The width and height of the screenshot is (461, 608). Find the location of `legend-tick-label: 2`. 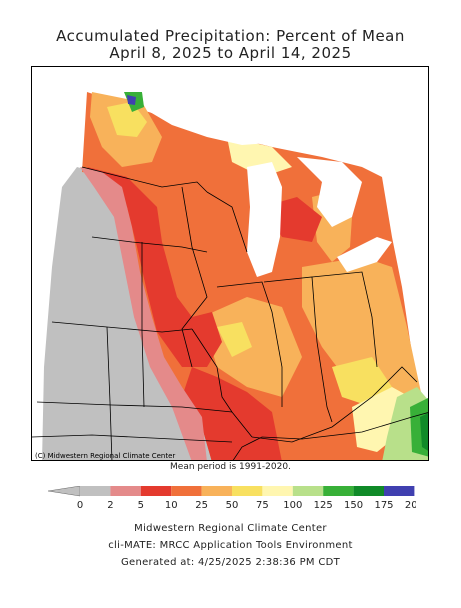

legend-tick-label: 2 is located at coordinates (110, 505).